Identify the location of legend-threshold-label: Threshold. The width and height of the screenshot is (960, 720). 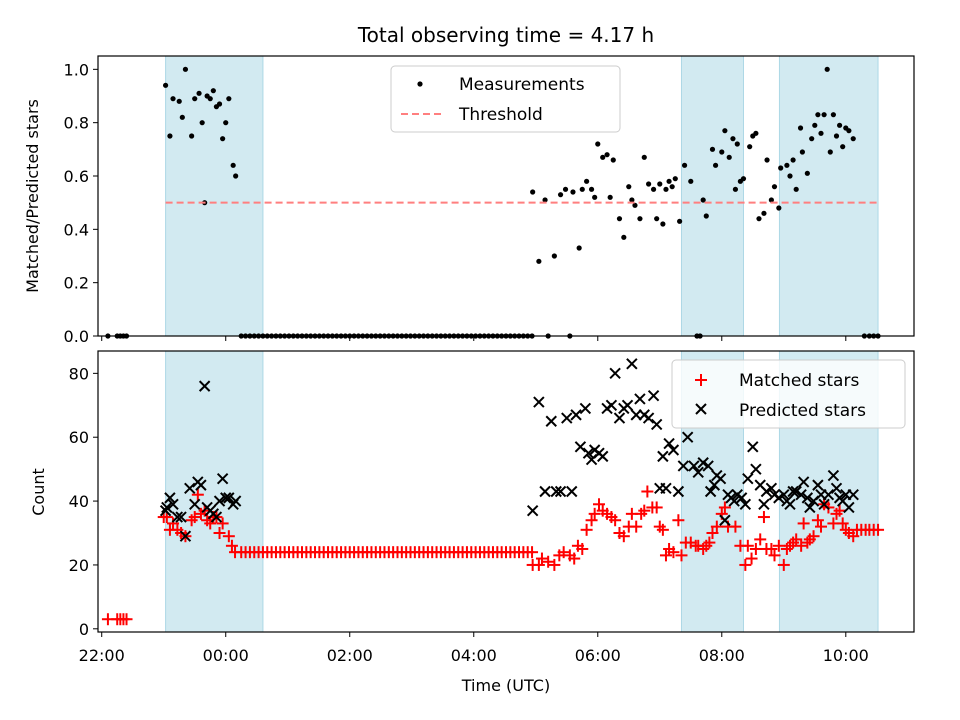
(500, 115).